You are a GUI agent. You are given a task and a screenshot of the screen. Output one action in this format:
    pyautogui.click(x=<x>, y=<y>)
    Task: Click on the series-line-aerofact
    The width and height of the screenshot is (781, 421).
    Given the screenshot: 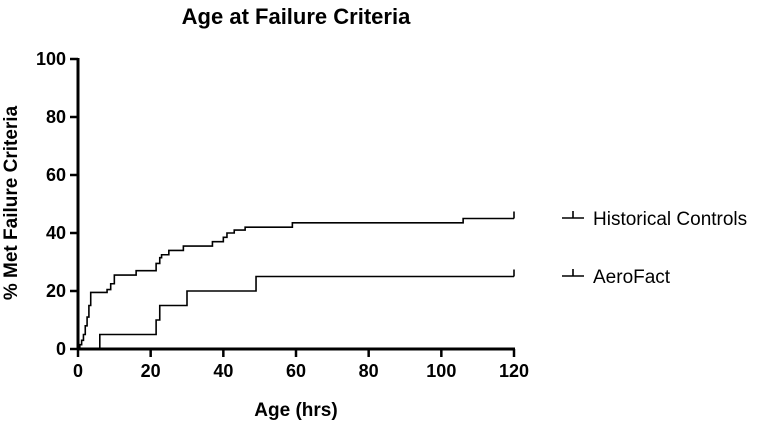 What is the action you would take?
    pyautogui.click(x=296, y=312)
    